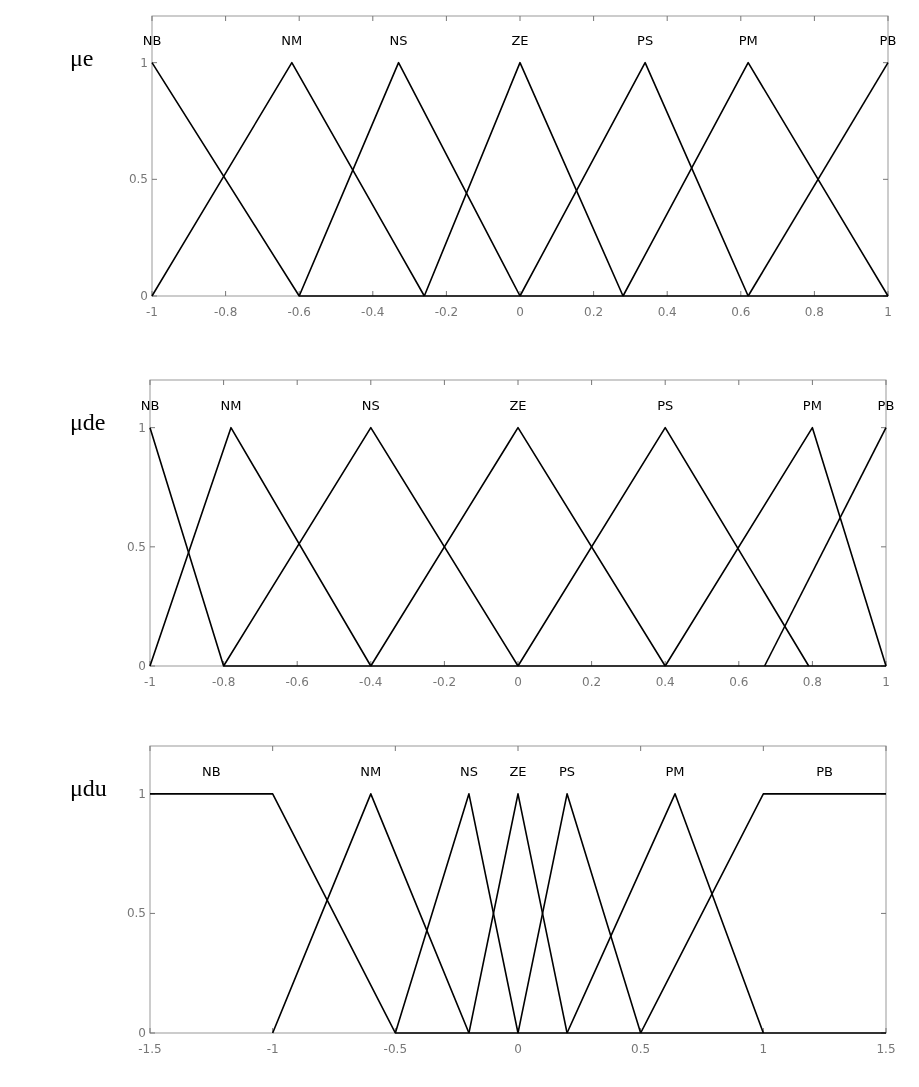 The image size is (919, 1087). What do you see at coordinates (395, 1049) in the screenshot?
I see `x-tick-label: -0.5` at bounding box center [395, 1049].